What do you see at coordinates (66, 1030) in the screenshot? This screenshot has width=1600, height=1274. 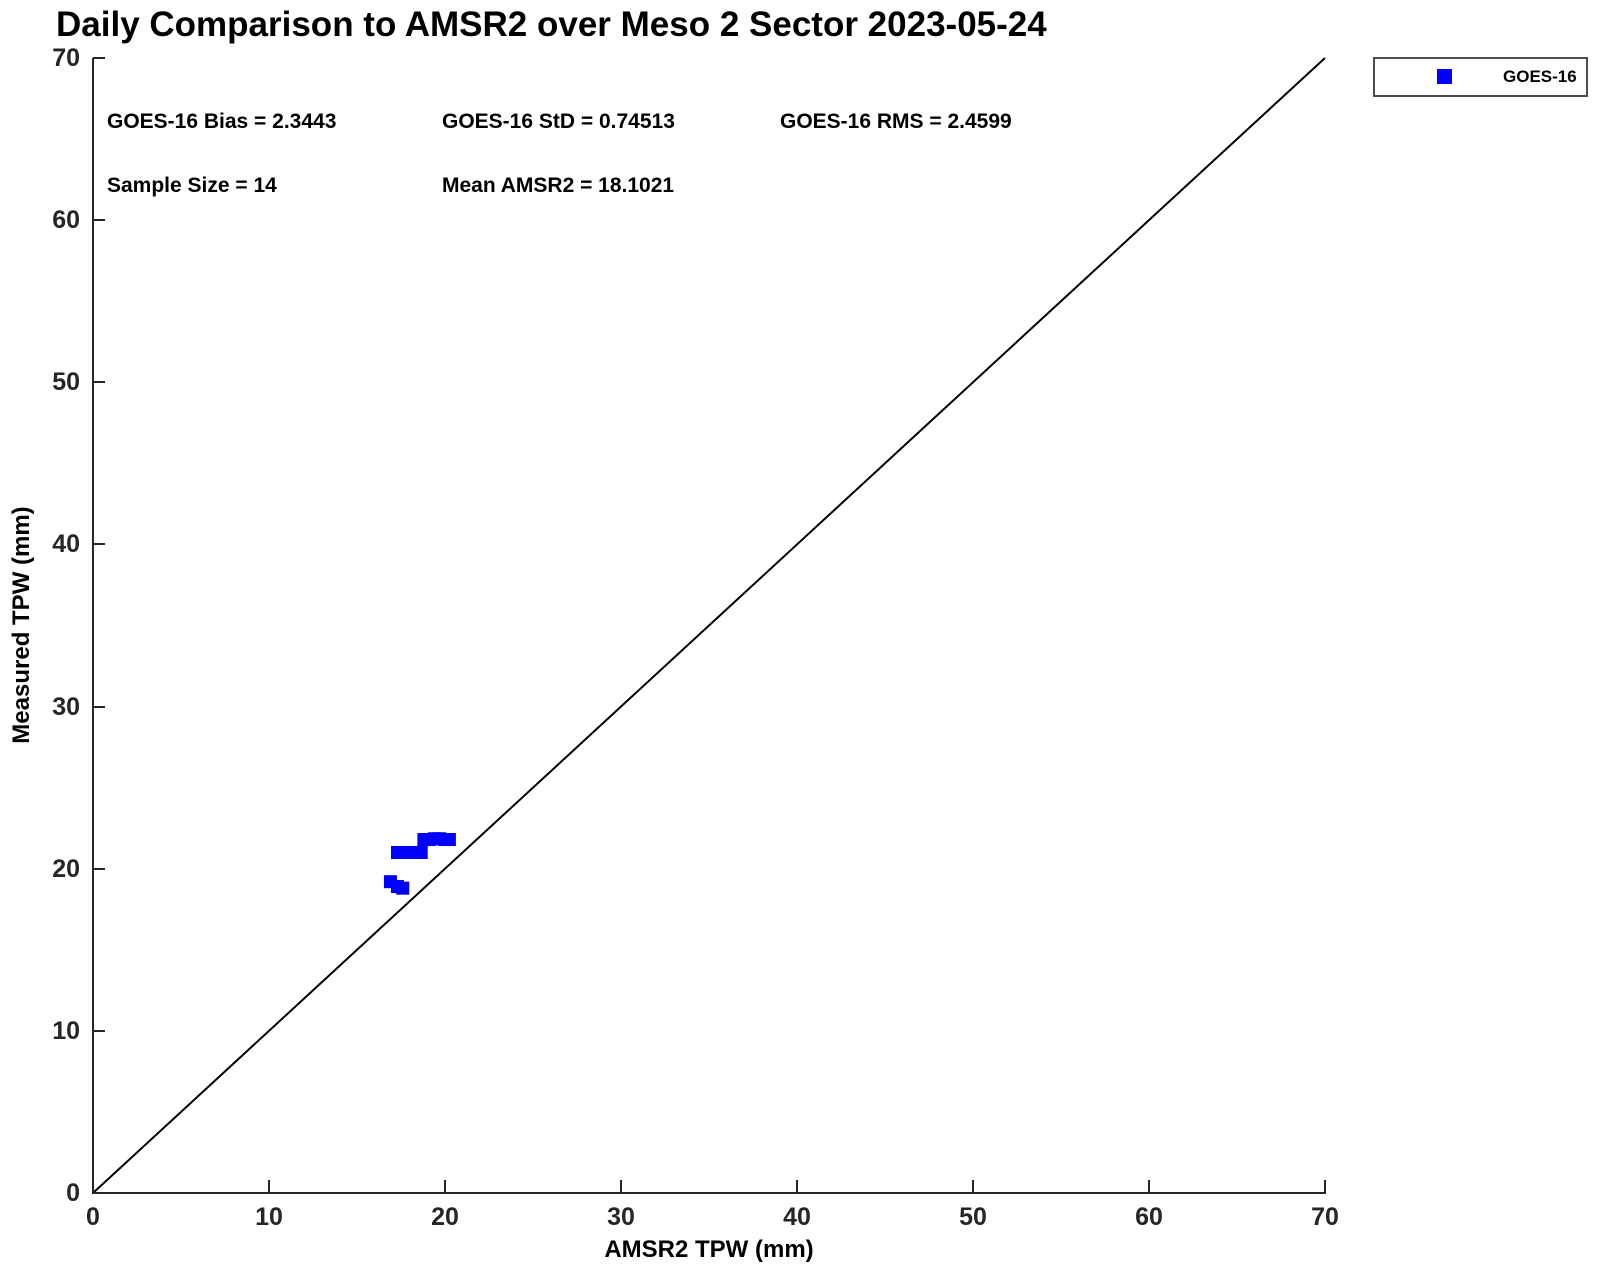 I see `y-tick-label: 10` at bounding box center [66, 1030].